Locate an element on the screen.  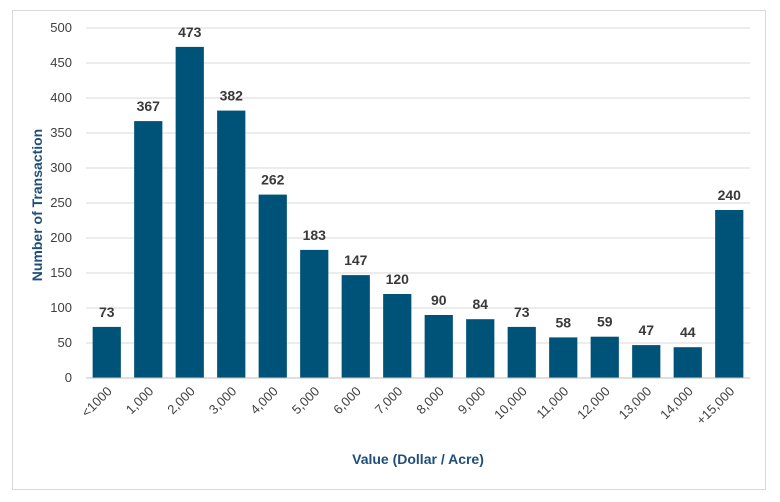
x-tick-label: 1,000 is located at coordinates (140, 401).